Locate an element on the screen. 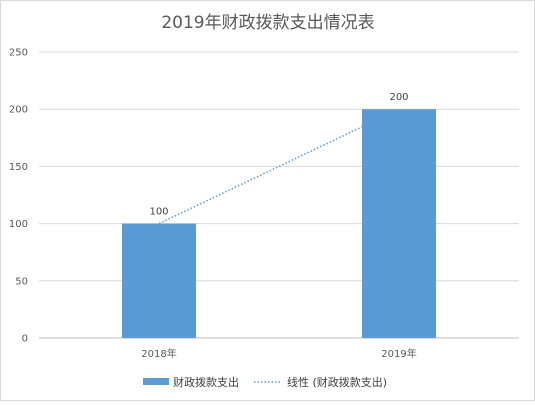  trendline is located at coordinates (260, 175).